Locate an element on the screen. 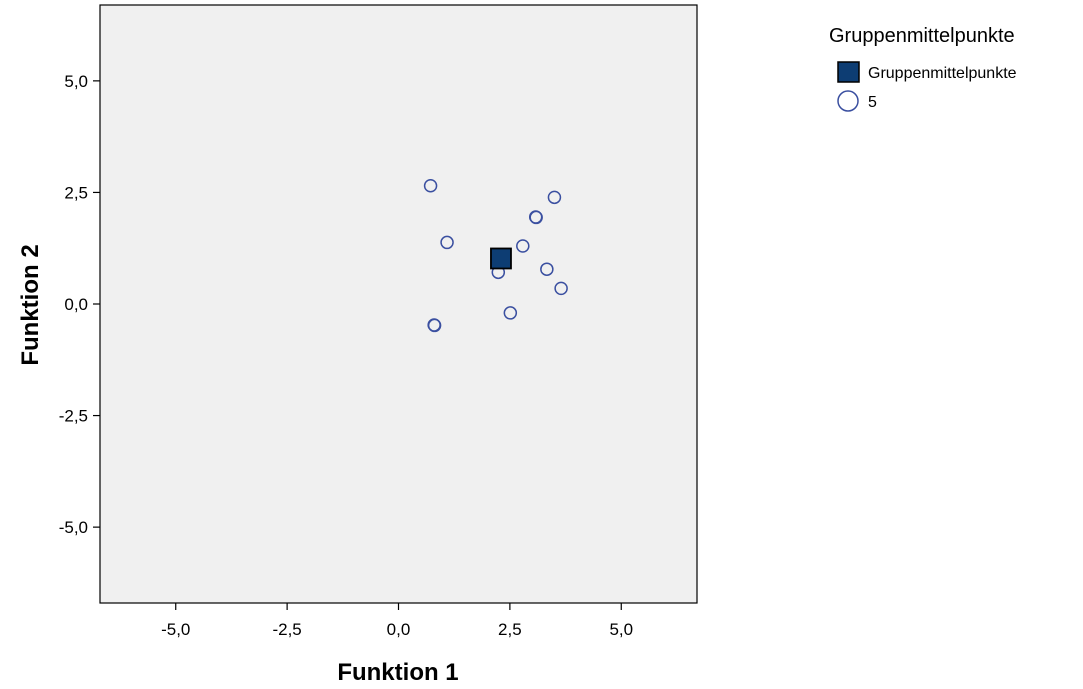 This screenshot has height=689, width=1083. legend-label-group-5: 5 is located at coordinates (872, 102).